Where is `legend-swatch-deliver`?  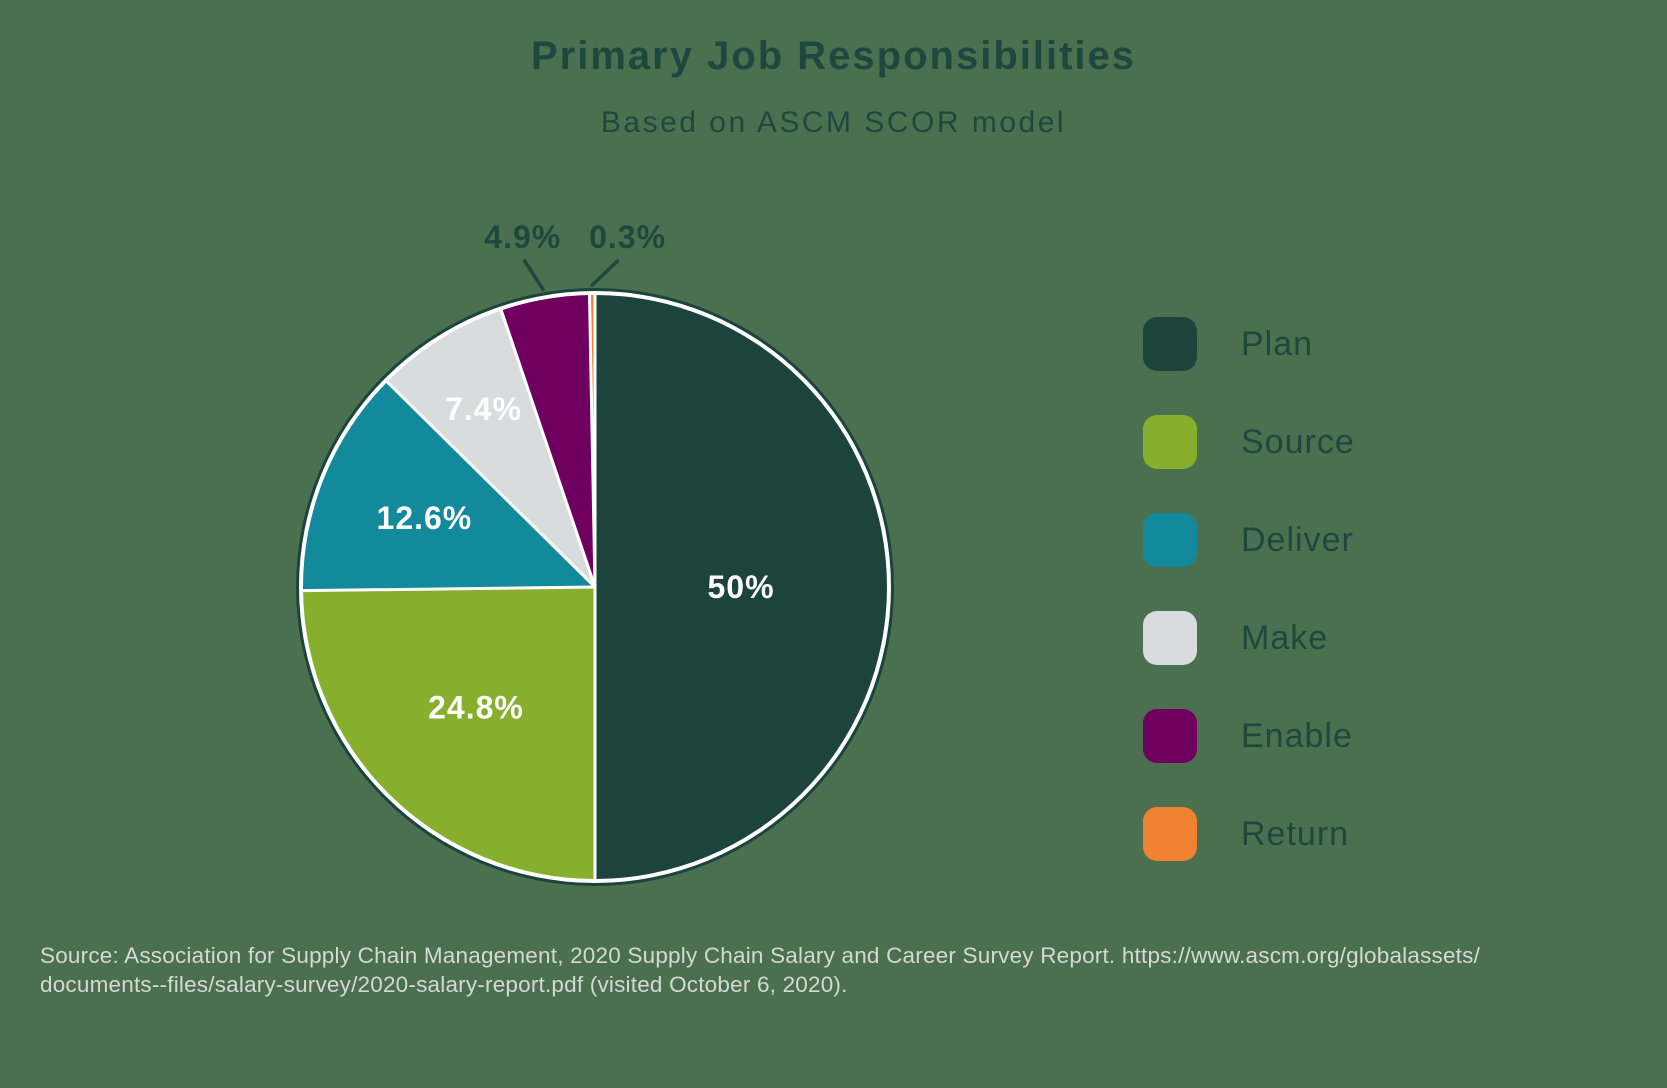 legend-swatch-deliver is located at coordinates (1170, 540).